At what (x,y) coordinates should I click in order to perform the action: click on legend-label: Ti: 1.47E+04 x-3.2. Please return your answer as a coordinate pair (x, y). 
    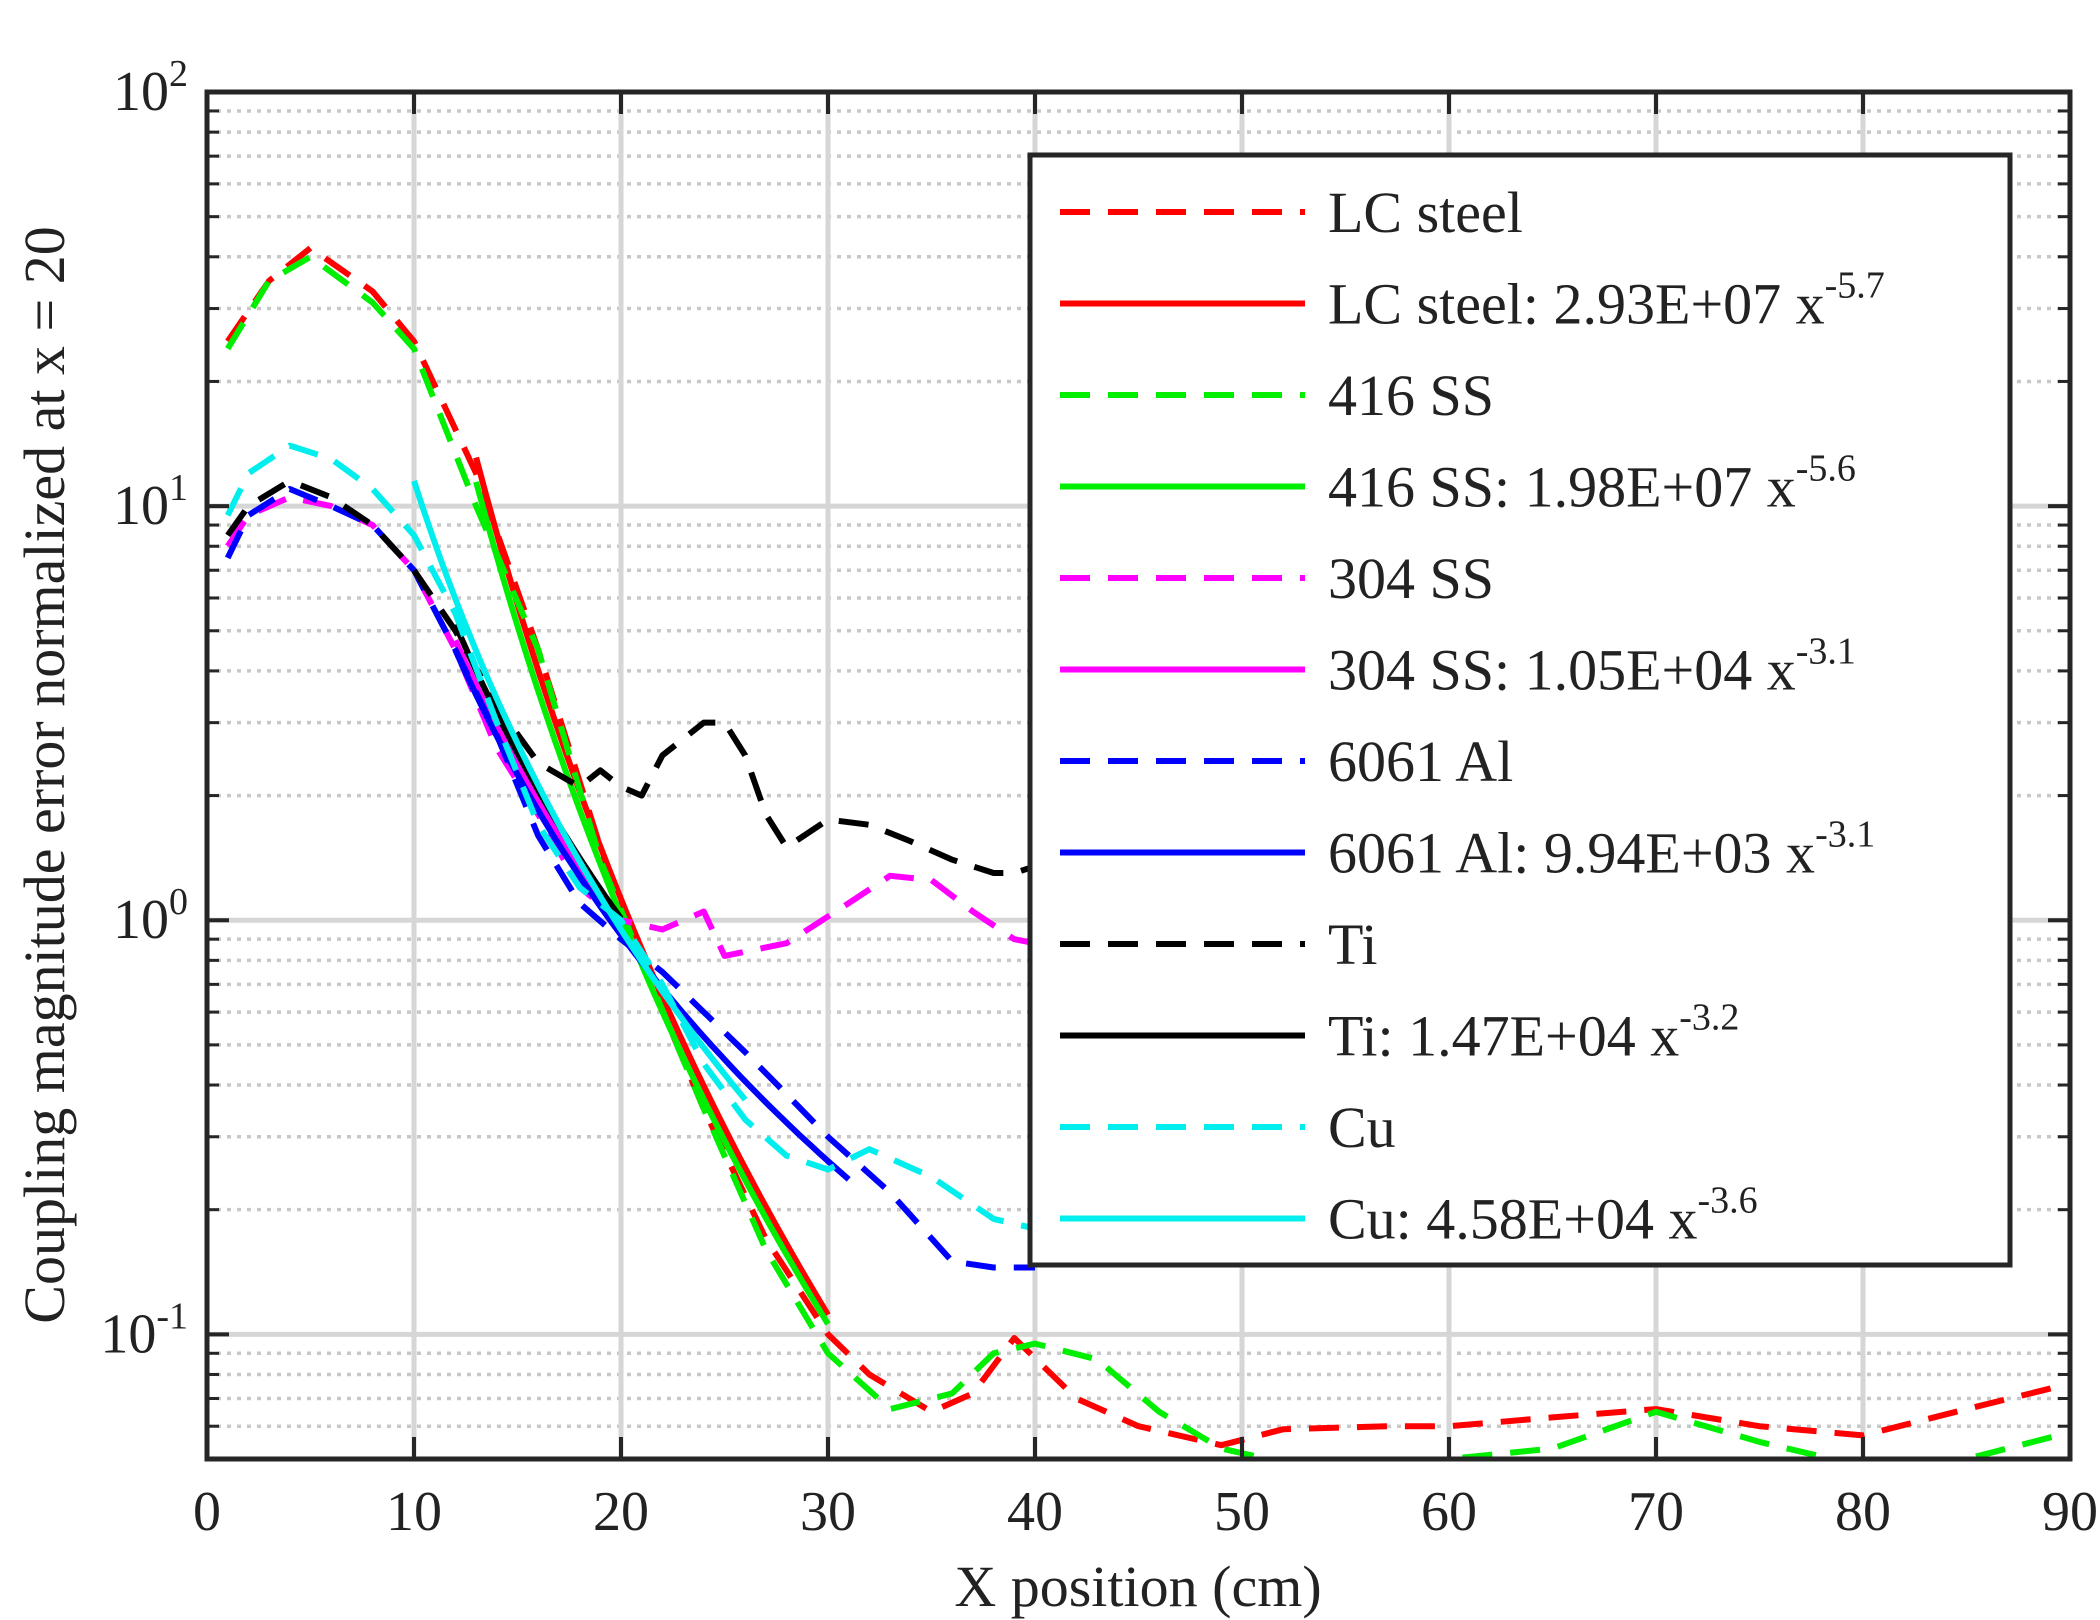
    Looking at the image, I should click on (1533, 1033).